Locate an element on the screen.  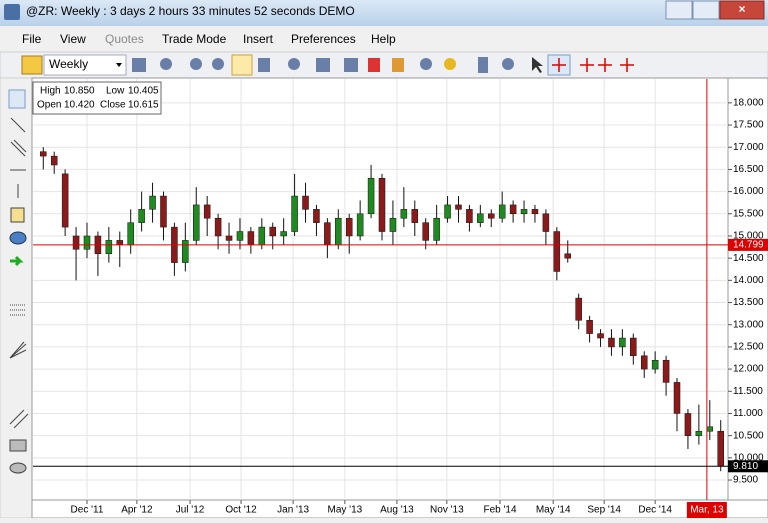
crosshair-icons is located at coordinates (593, 65).